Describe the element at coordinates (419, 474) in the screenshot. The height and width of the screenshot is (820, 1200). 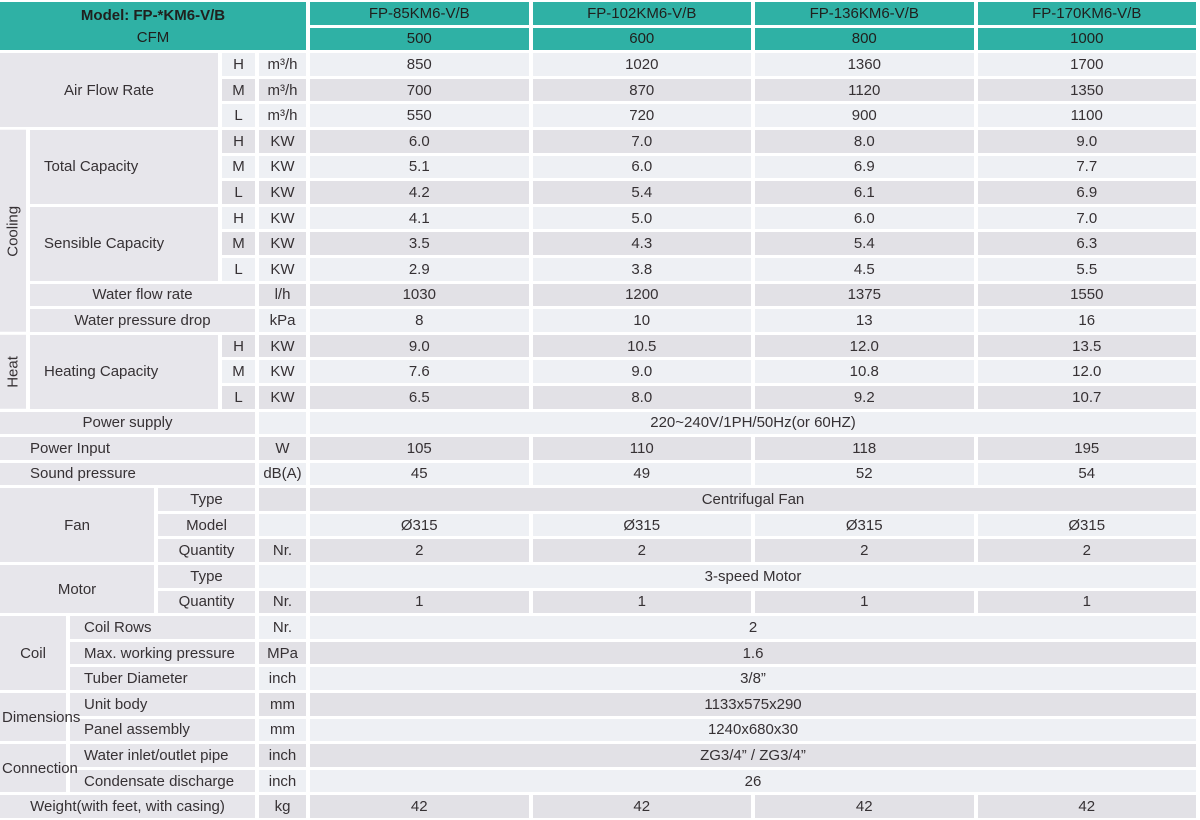
I see `value-cell: 45` at that location.